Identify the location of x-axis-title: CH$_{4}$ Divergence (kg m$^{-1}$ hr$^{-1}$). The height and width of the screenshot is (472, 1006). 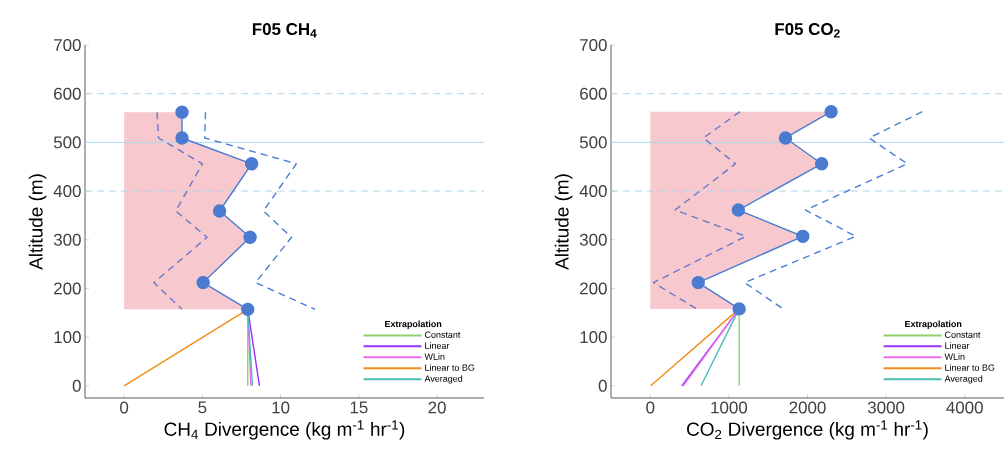
(284, 430).